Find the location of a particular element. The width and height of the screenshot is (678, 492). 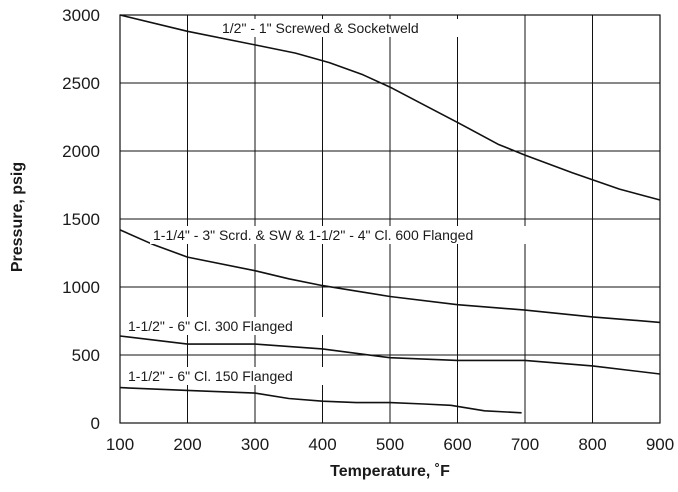

x-axis-title: Temperature, ˚F is located at coordinates (390, 471).